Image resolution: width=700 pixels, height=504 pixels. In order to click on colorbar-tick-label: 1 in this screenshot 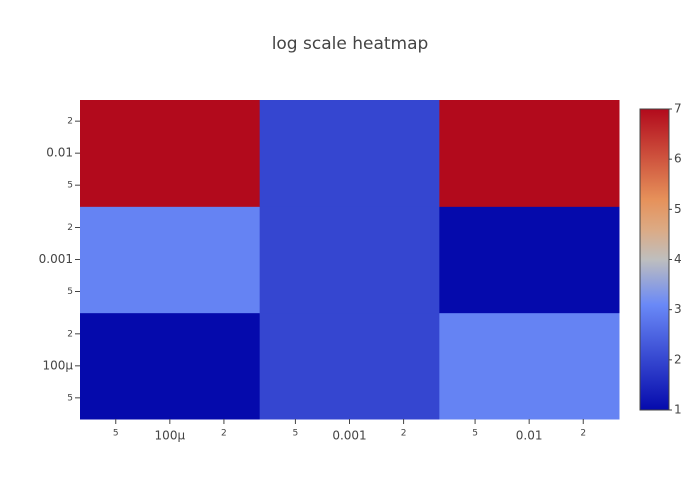, I will do `click(678, 410)`.